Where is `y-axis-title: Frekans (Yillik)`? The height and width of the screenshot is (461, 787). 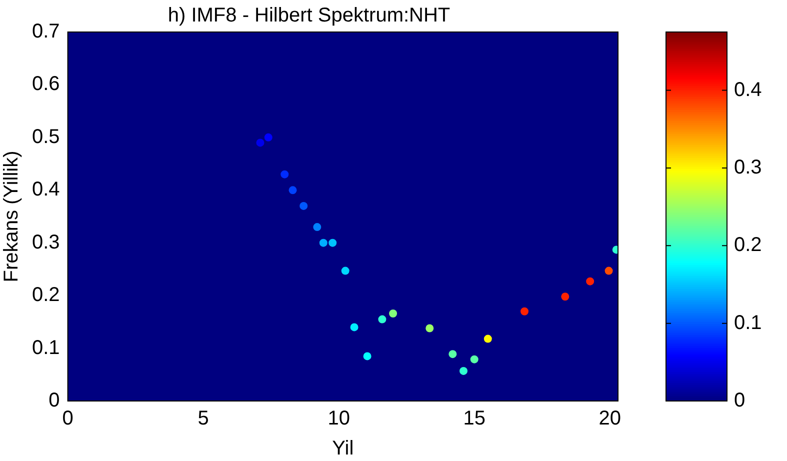
y-axis-title: Frekans (Yillik) is located at coordinates (11, 216).